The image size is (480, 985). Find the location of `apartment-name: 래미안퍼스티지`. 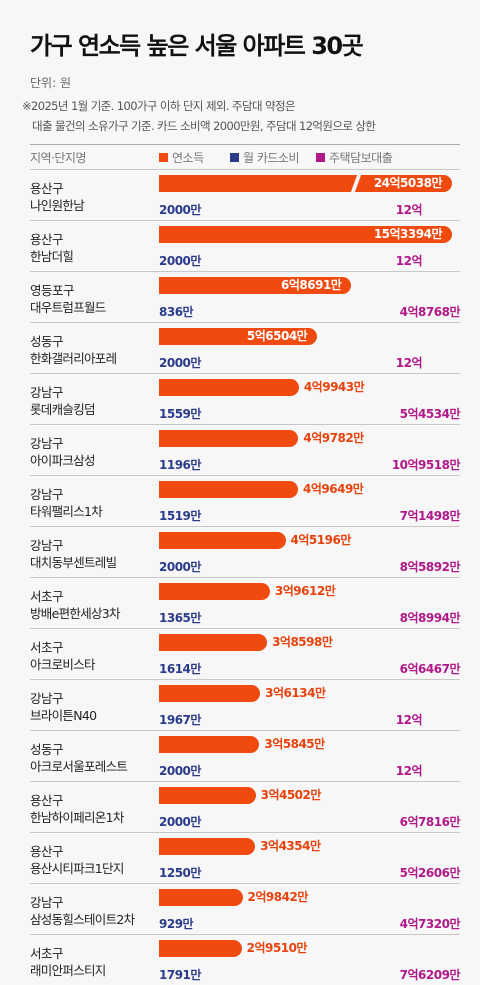

apartment-name: 래미안퍼스티지 is located at coordinates (68, 970).